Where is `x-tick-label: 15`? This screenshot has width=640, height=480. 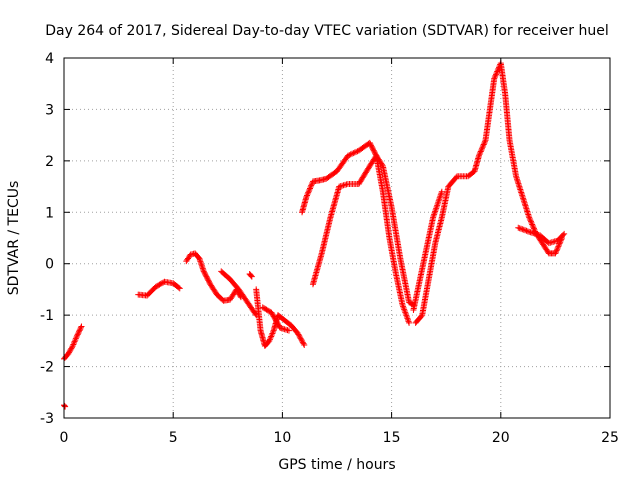
x-tick-label: 15 is located at coordinates (392, 438).